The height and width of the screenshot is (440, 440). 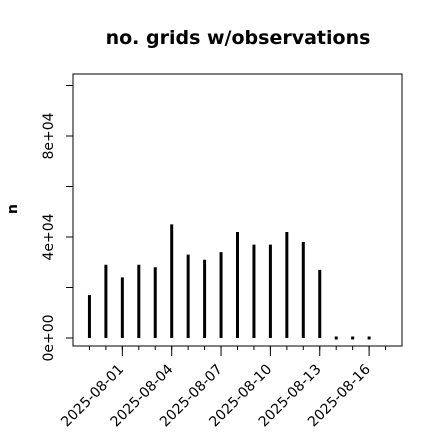 I want to click on y-axis: 0e+00 4e+04 8e+04, so click(x=57, y=223).